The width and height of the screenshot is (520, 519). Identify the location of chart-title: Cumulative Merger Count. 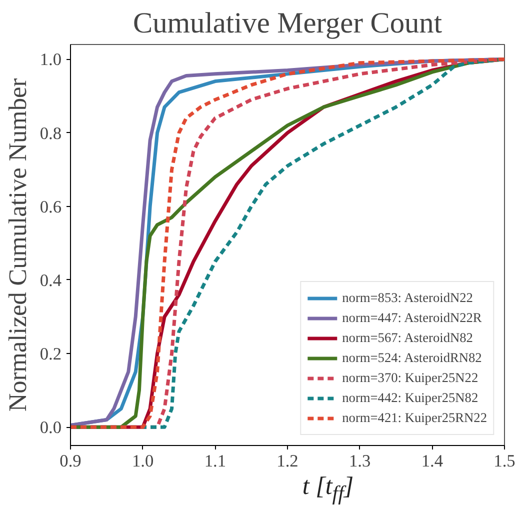
(287, 24).